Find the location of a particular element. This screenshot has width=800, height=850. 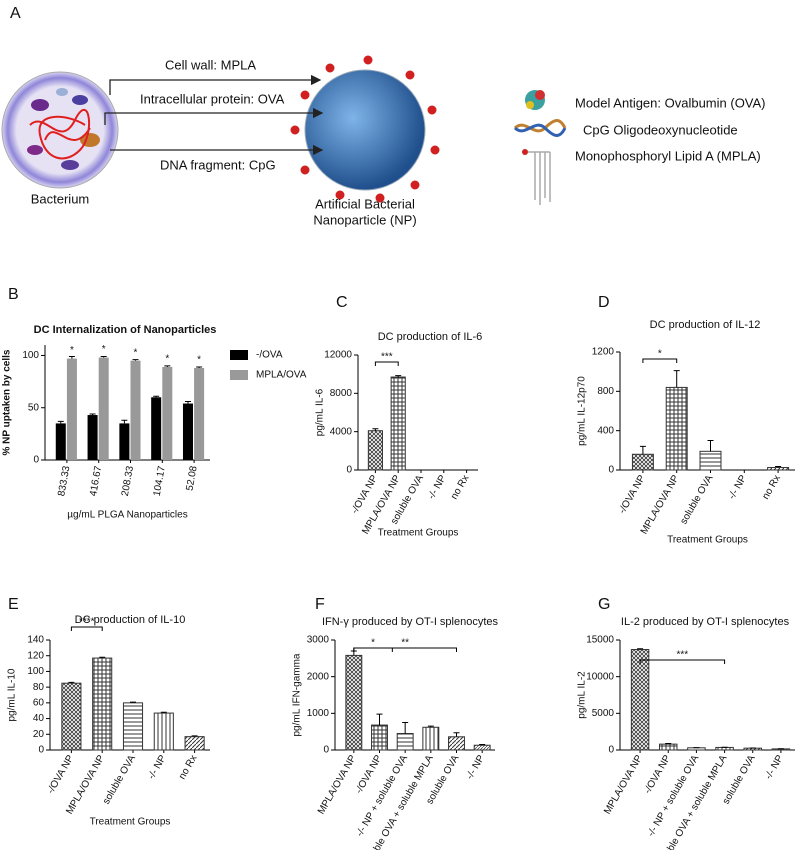

y-tick-label: 2000 is located at coordinates (318, 676).